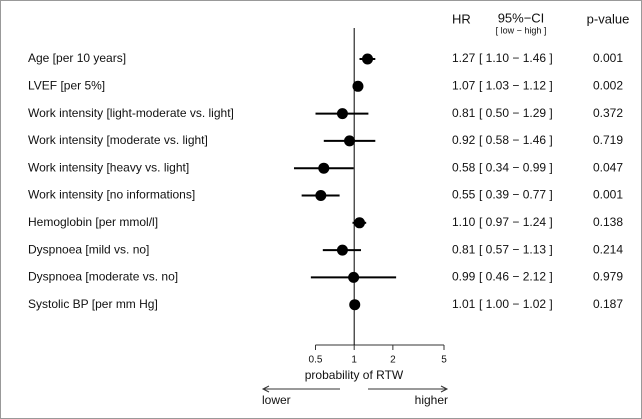  What do you see at coordinates (516, 222) in the screenshot?
I see `ci-label: [ 0.97 − 1.24 ]` at bounding box center [516, 222].